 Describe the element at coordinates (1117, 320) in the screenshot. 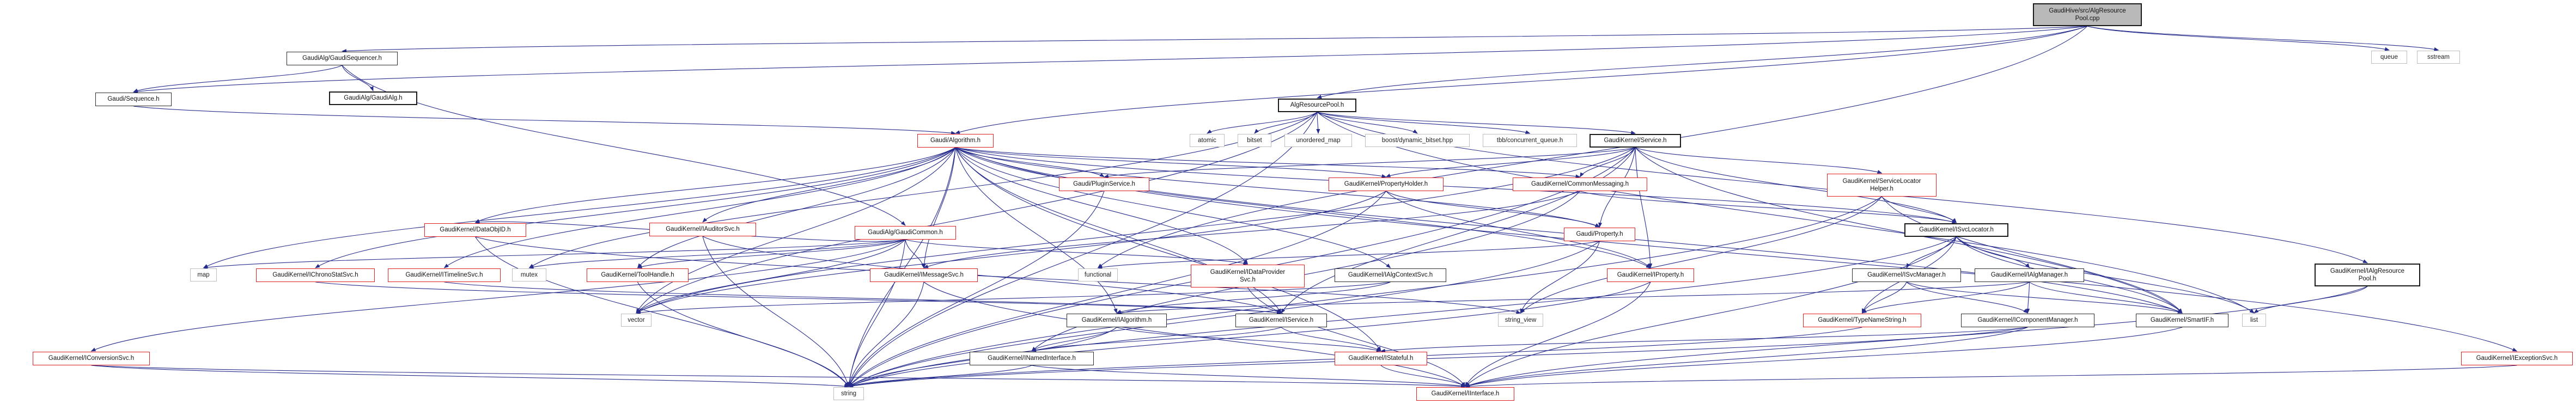

I see `graph-node-ialg: GaudiKernel/IAlgorithm.h` at that location.